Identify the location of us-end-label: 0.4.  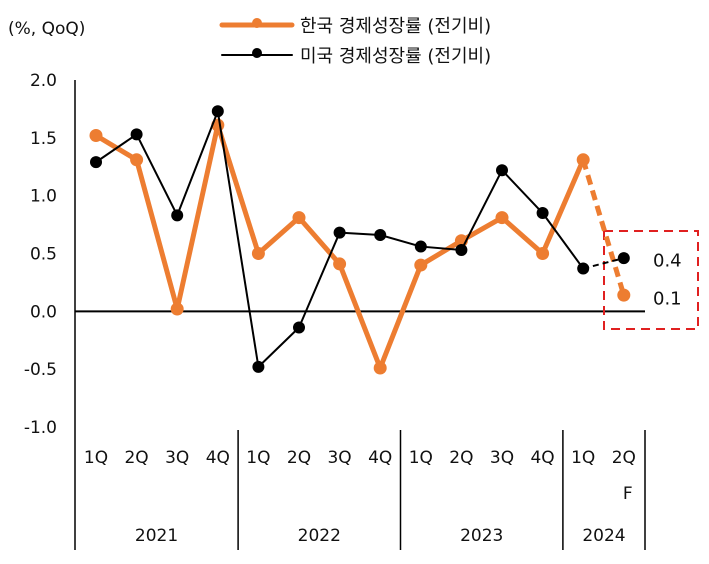
(667, 260).